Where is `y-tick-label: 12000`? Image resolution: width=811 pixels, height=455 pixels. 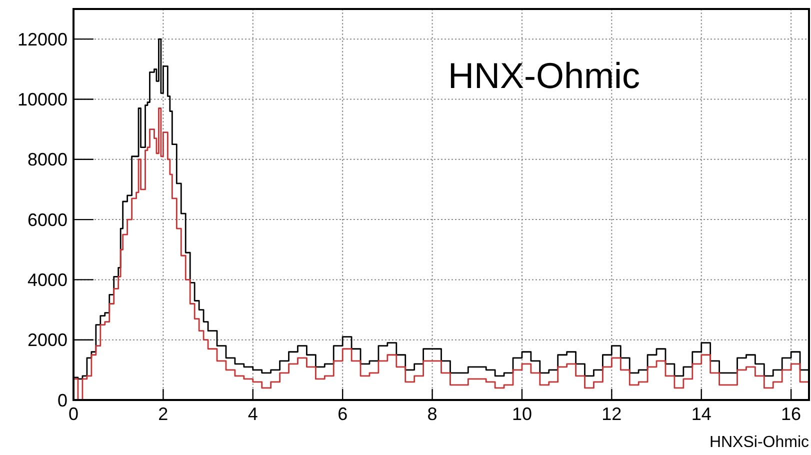
y-tick-label: 12000 is located at coordinates (42, 39).